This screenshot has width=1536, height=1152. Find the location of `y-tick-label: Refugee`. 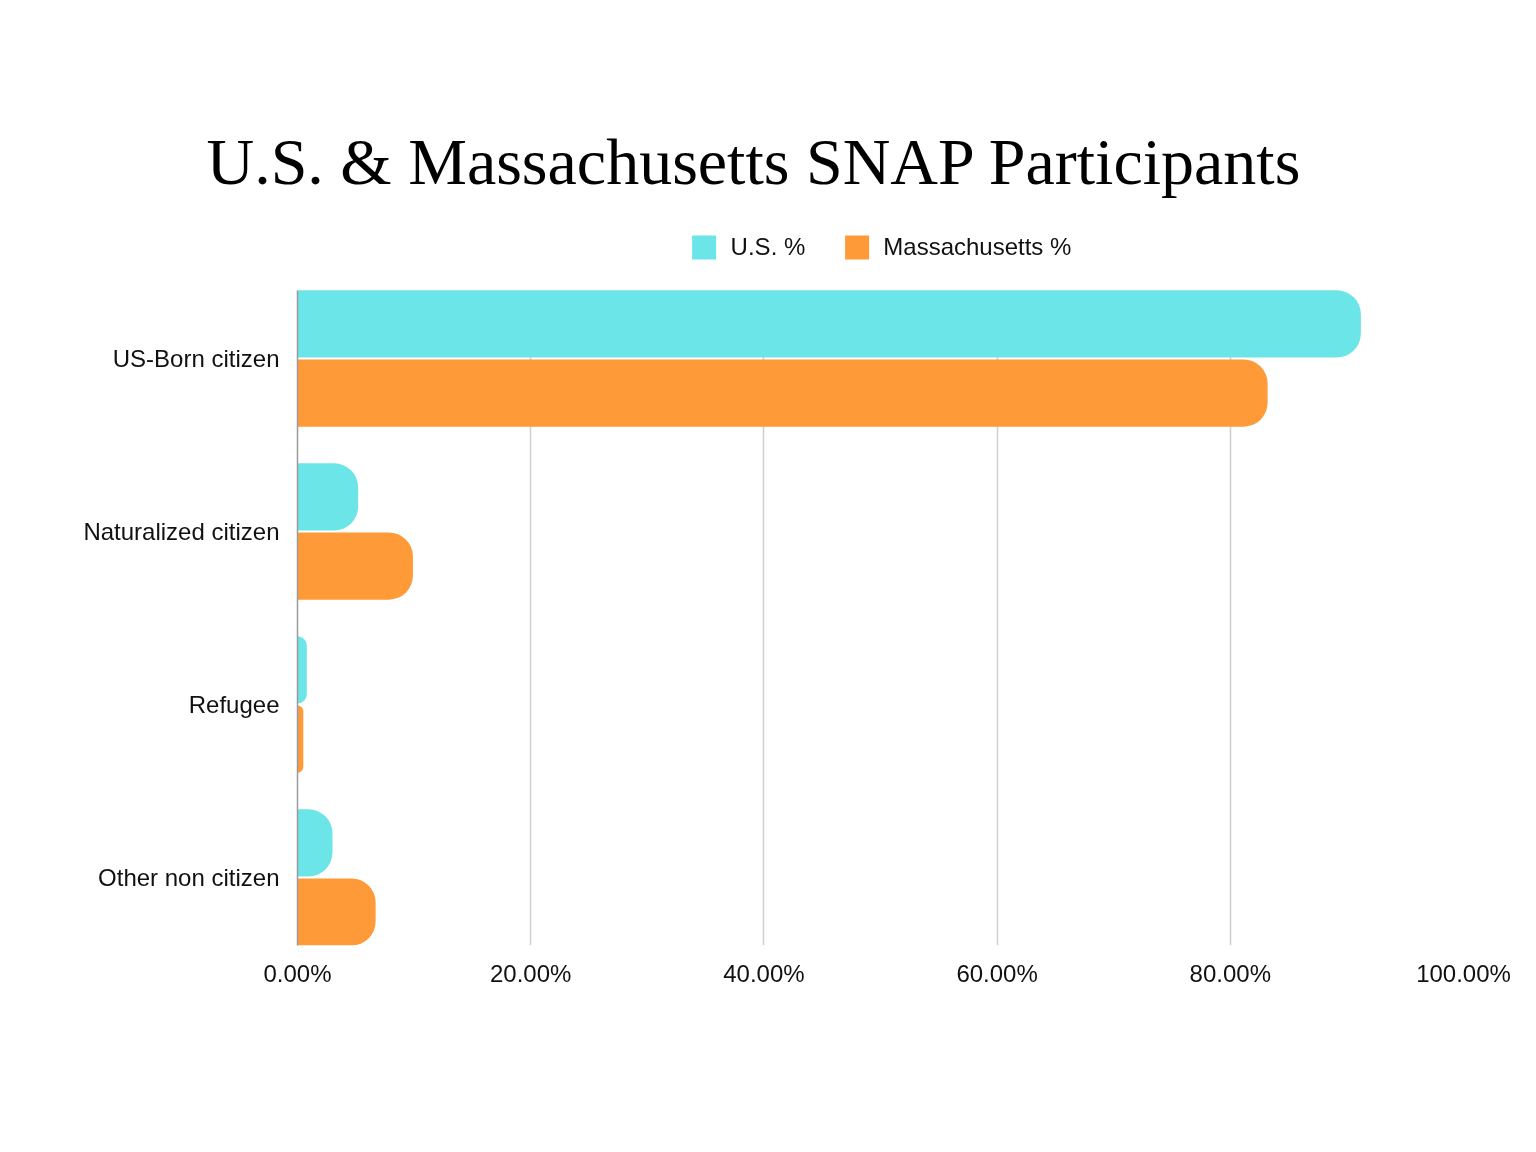

y-tick-label: Refugee is located at coordinates (234, 704).